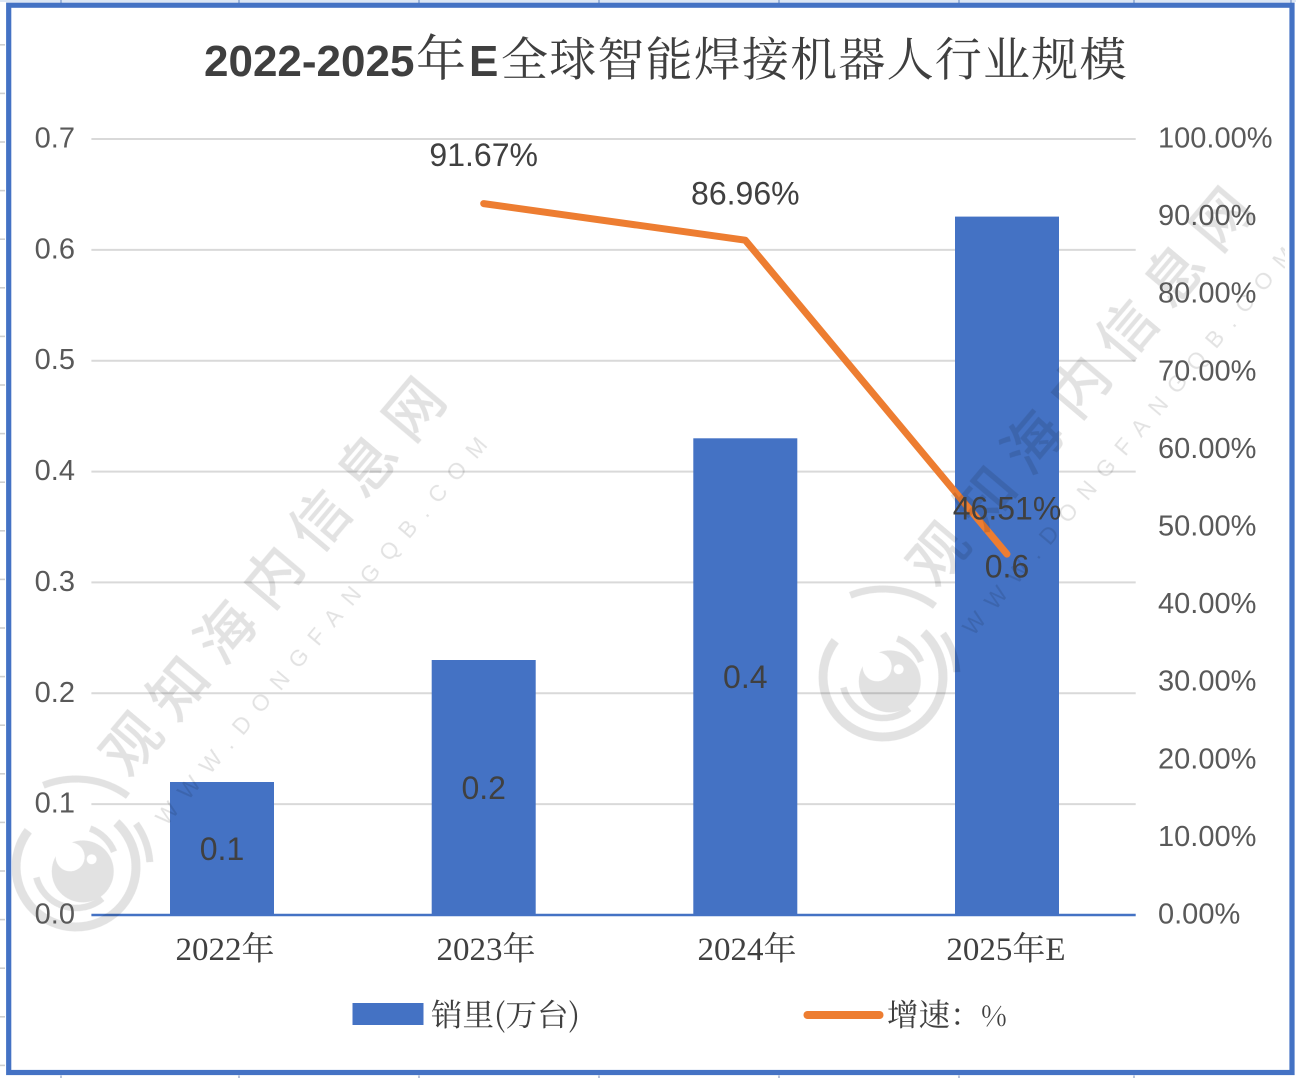  Describe the element at coordinates (1207, 216) in the screenshot. I see `svg-text: 90.00%` at that location.